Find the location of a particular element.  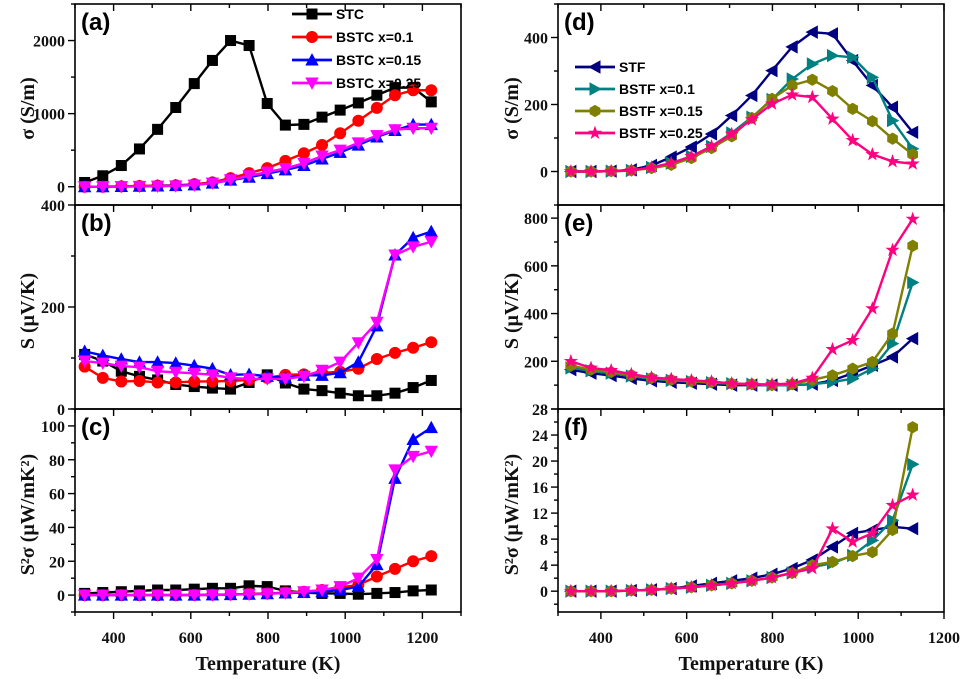

y-tick-label: 1000 is located at coordinates (49, 115).